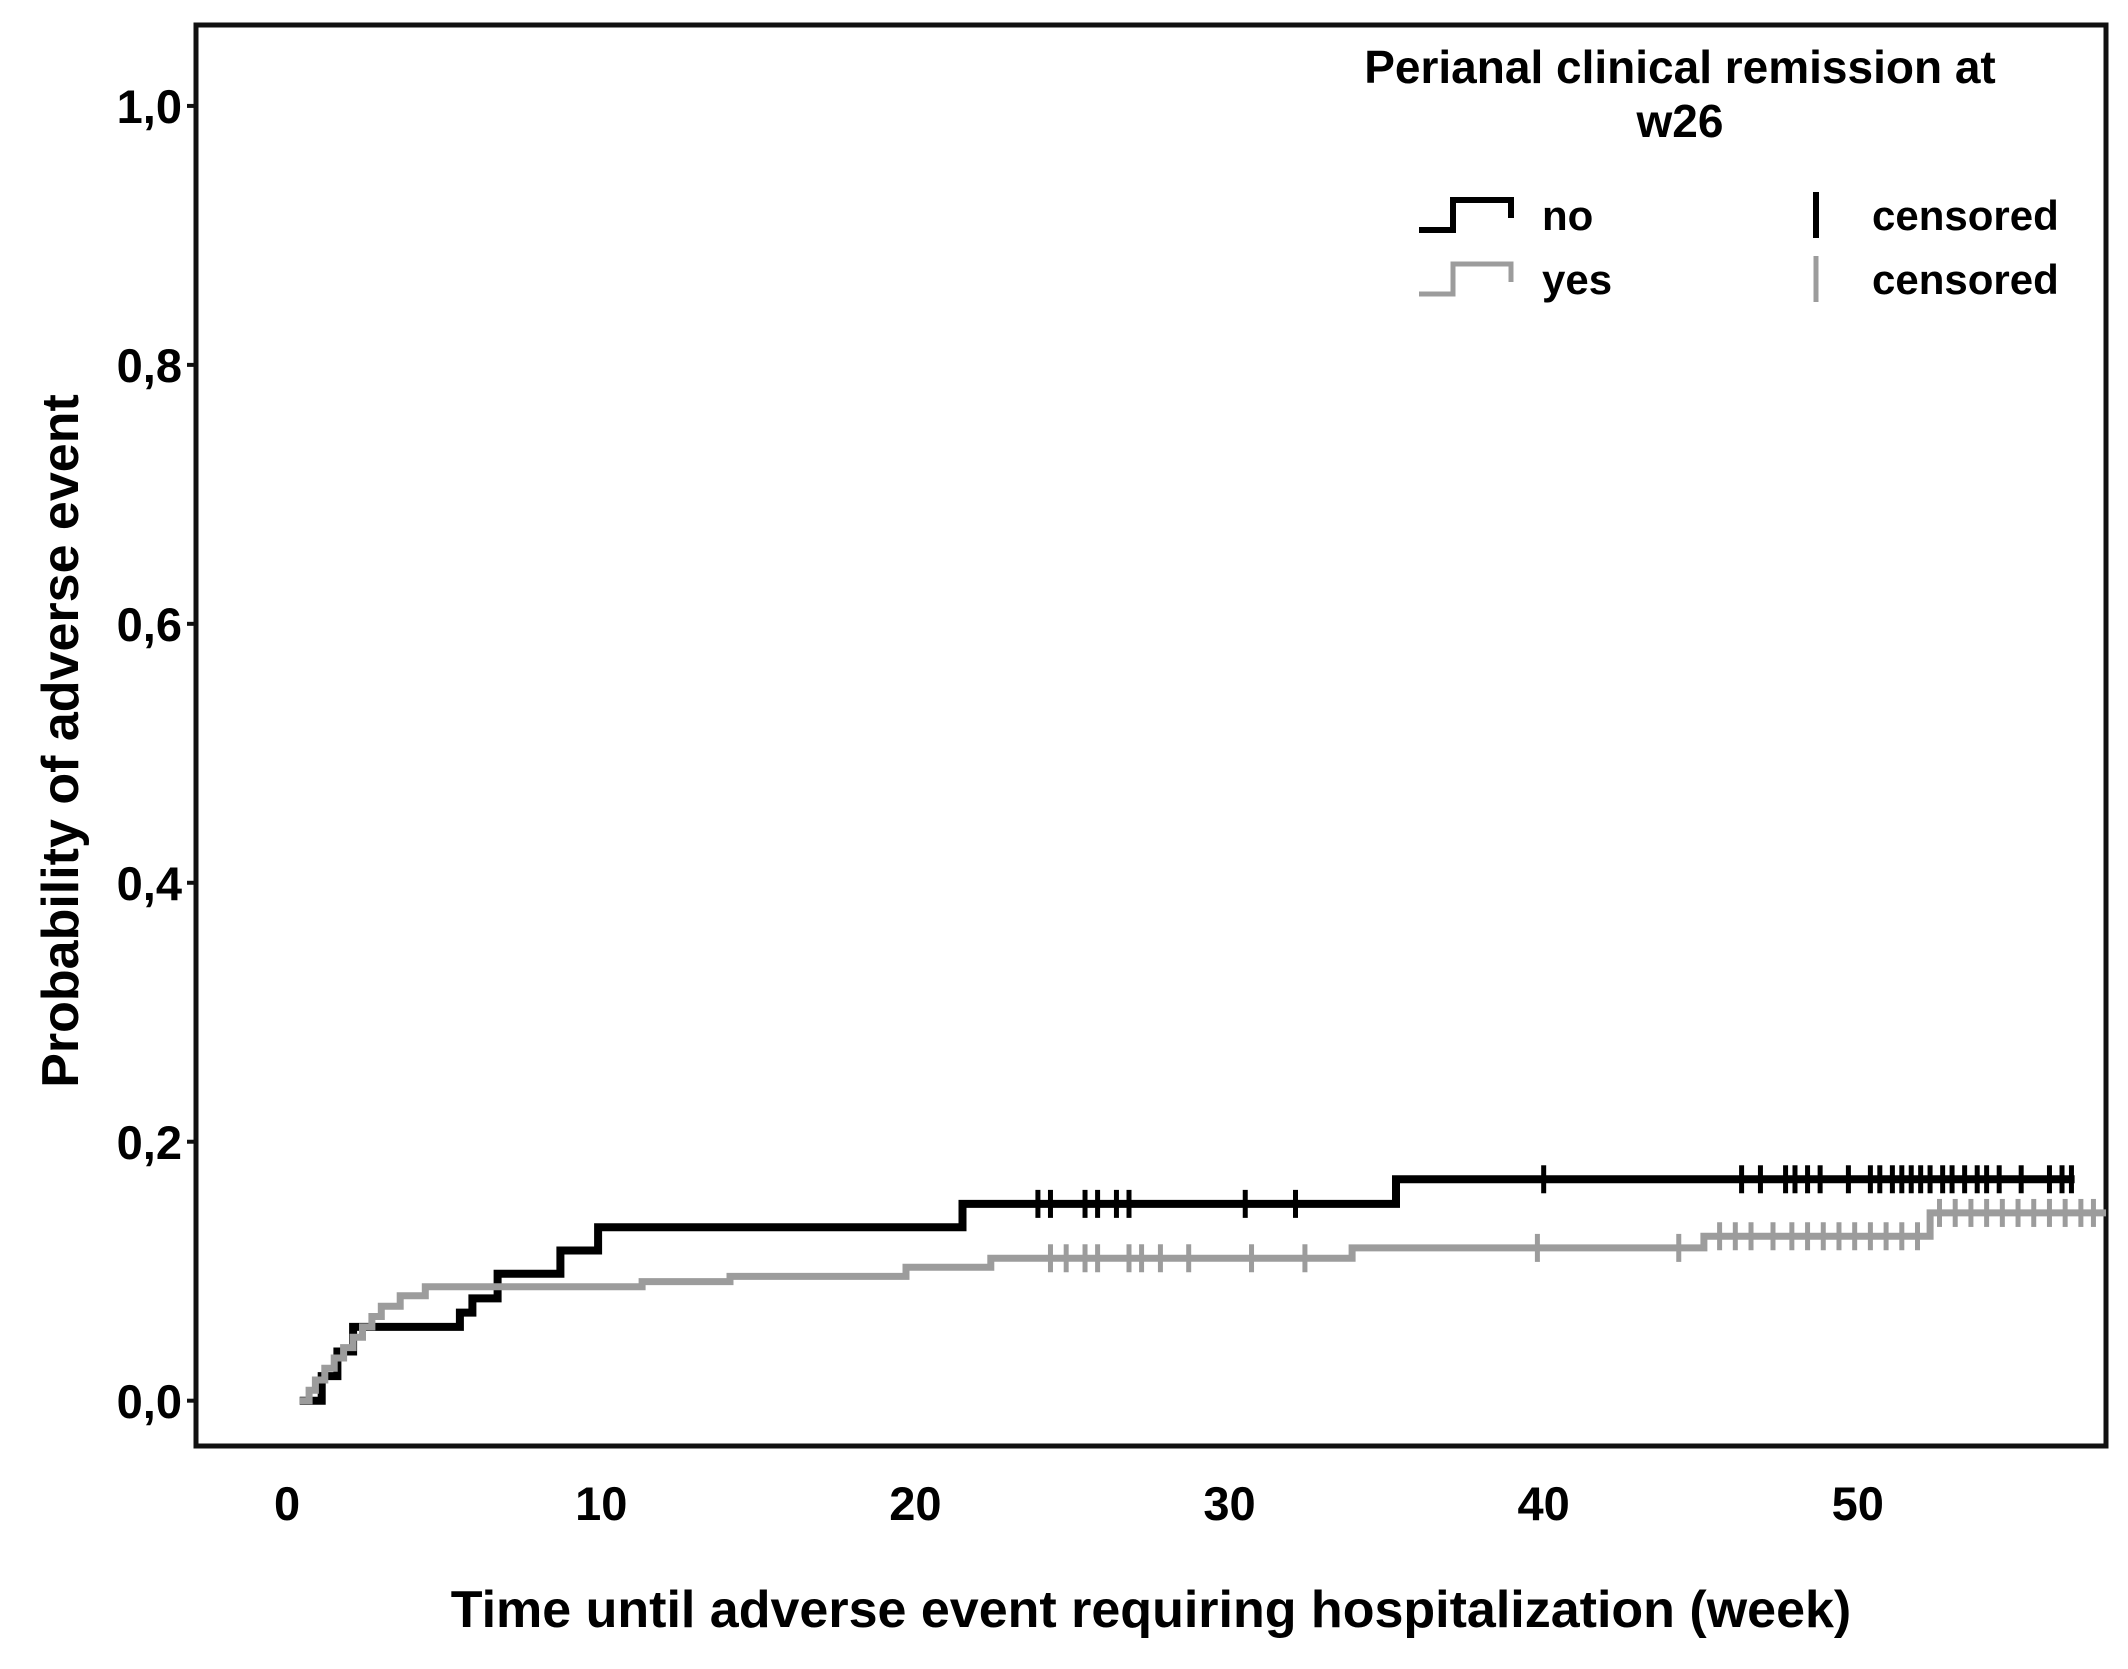 Image resolution: width=2128 pixels, height=1669 pixels. What do you see at coordinates (61, 741) in the screenshot?
I see `y-axis-title: Probability of adverse event` at bounding box center [61, 741].